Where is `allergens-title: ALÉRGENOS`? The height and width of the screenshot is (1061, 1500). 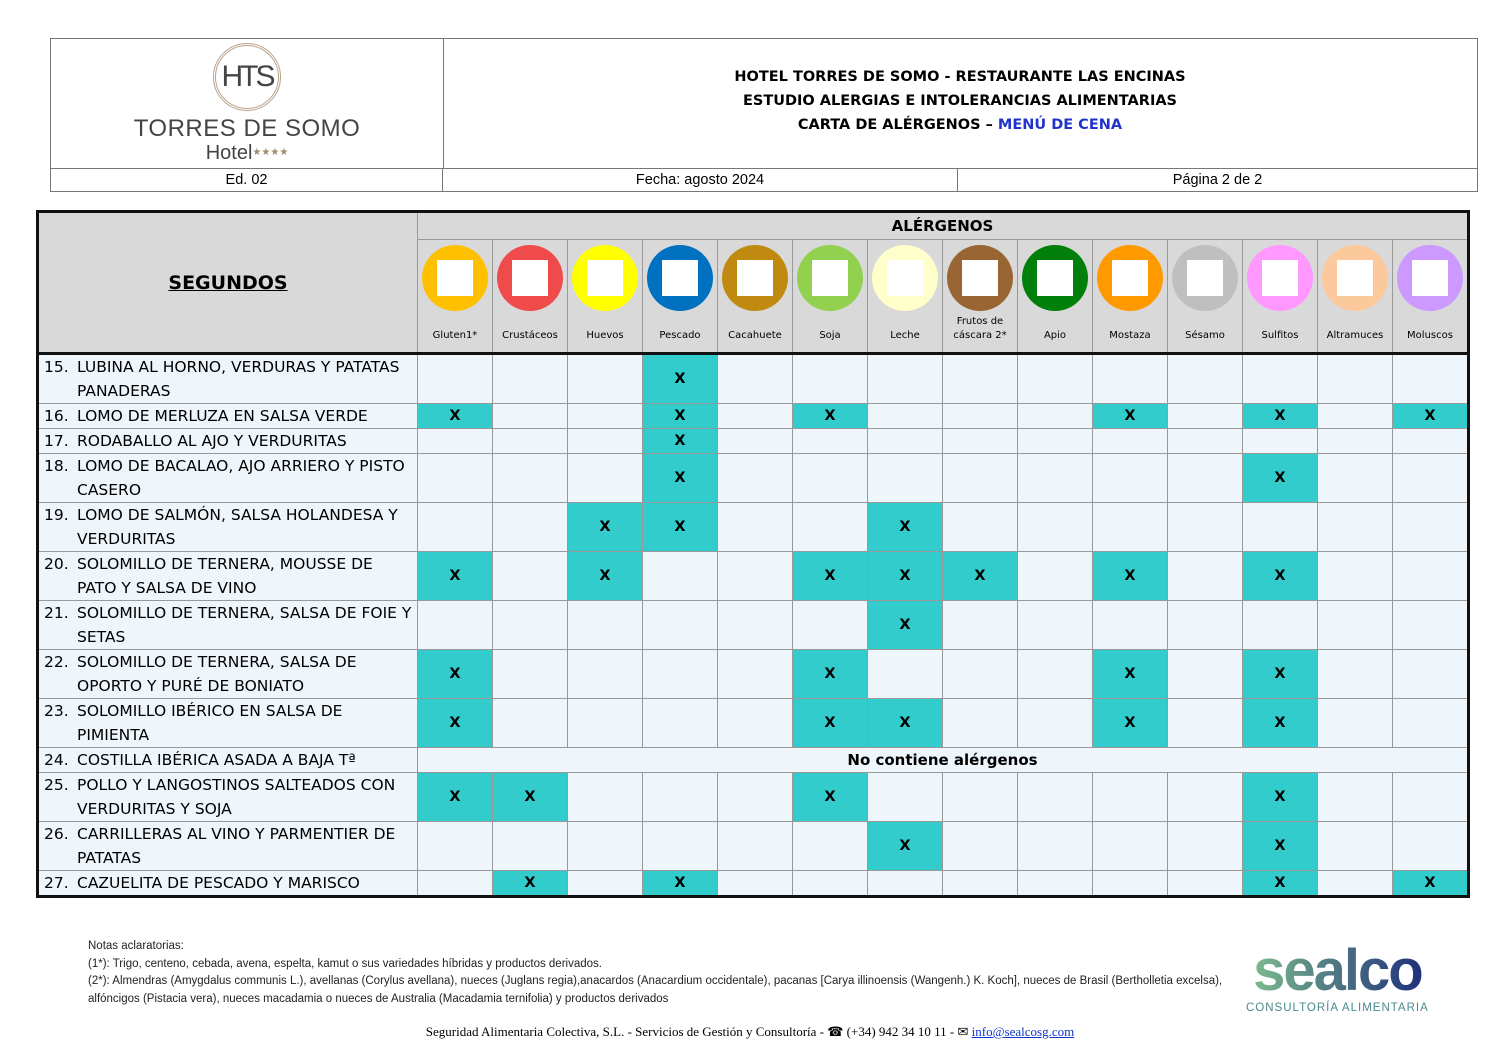 allergens-title: ALÉRGENOS is located at coordinates (943, 225).